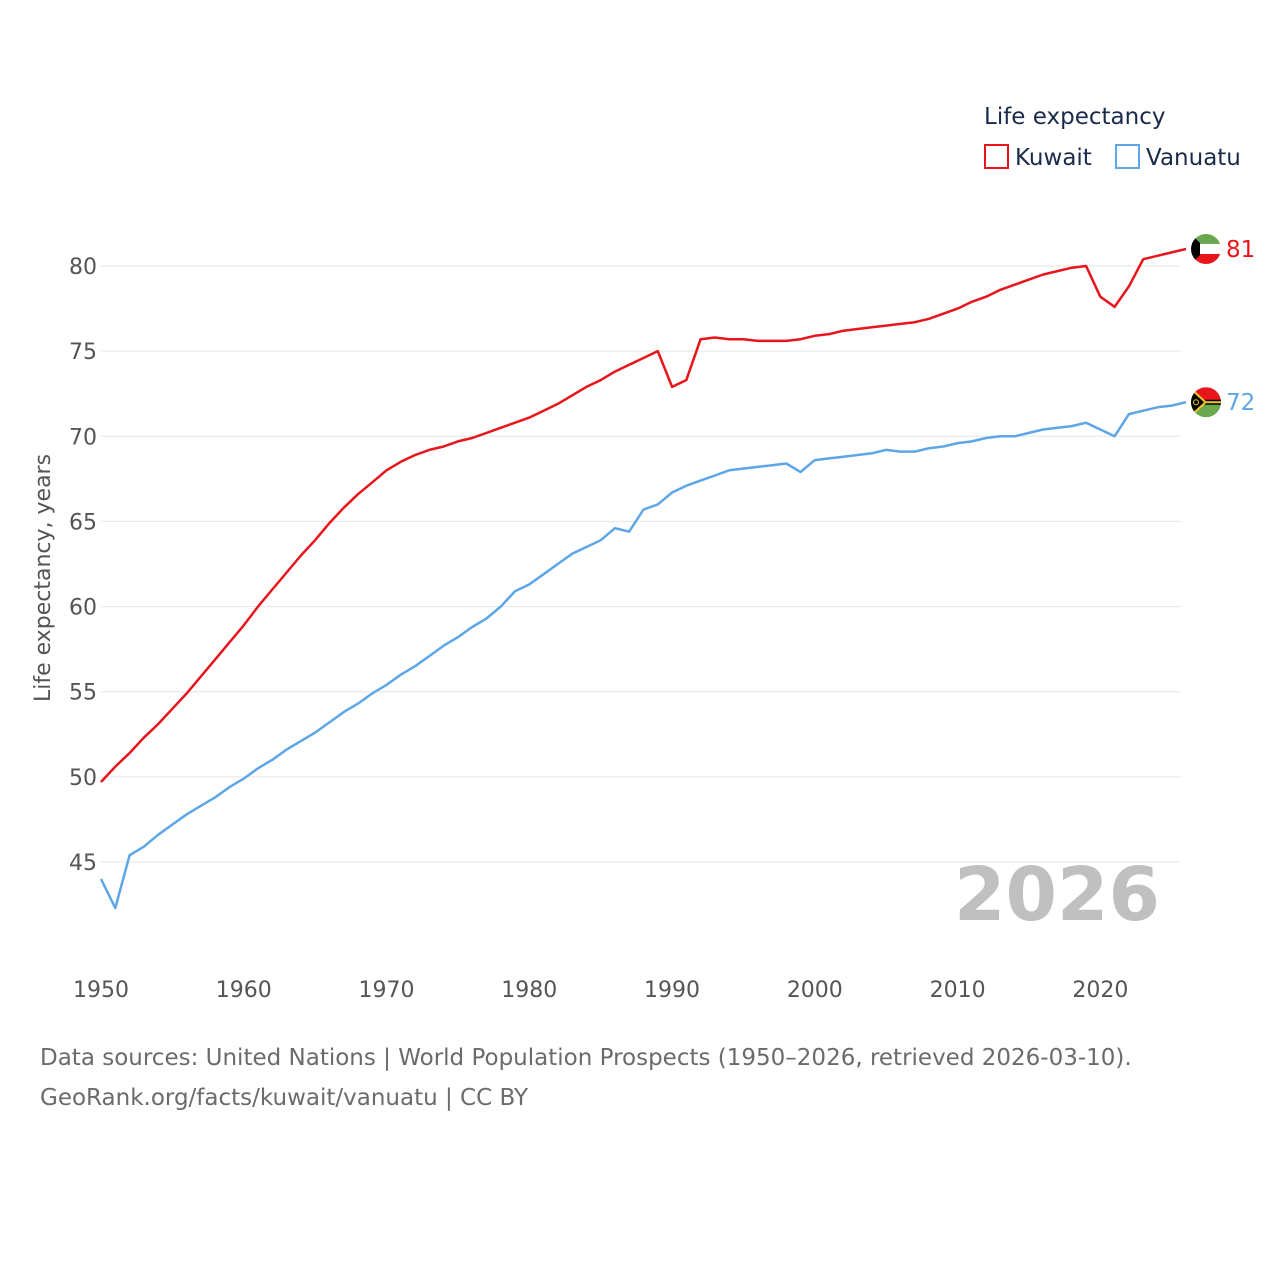 This screenshot has height=1280, width=1280. Describe the element at coordinates (1057, 895) in the screenshot. I see `current-year-watermark: 2026` at that location.